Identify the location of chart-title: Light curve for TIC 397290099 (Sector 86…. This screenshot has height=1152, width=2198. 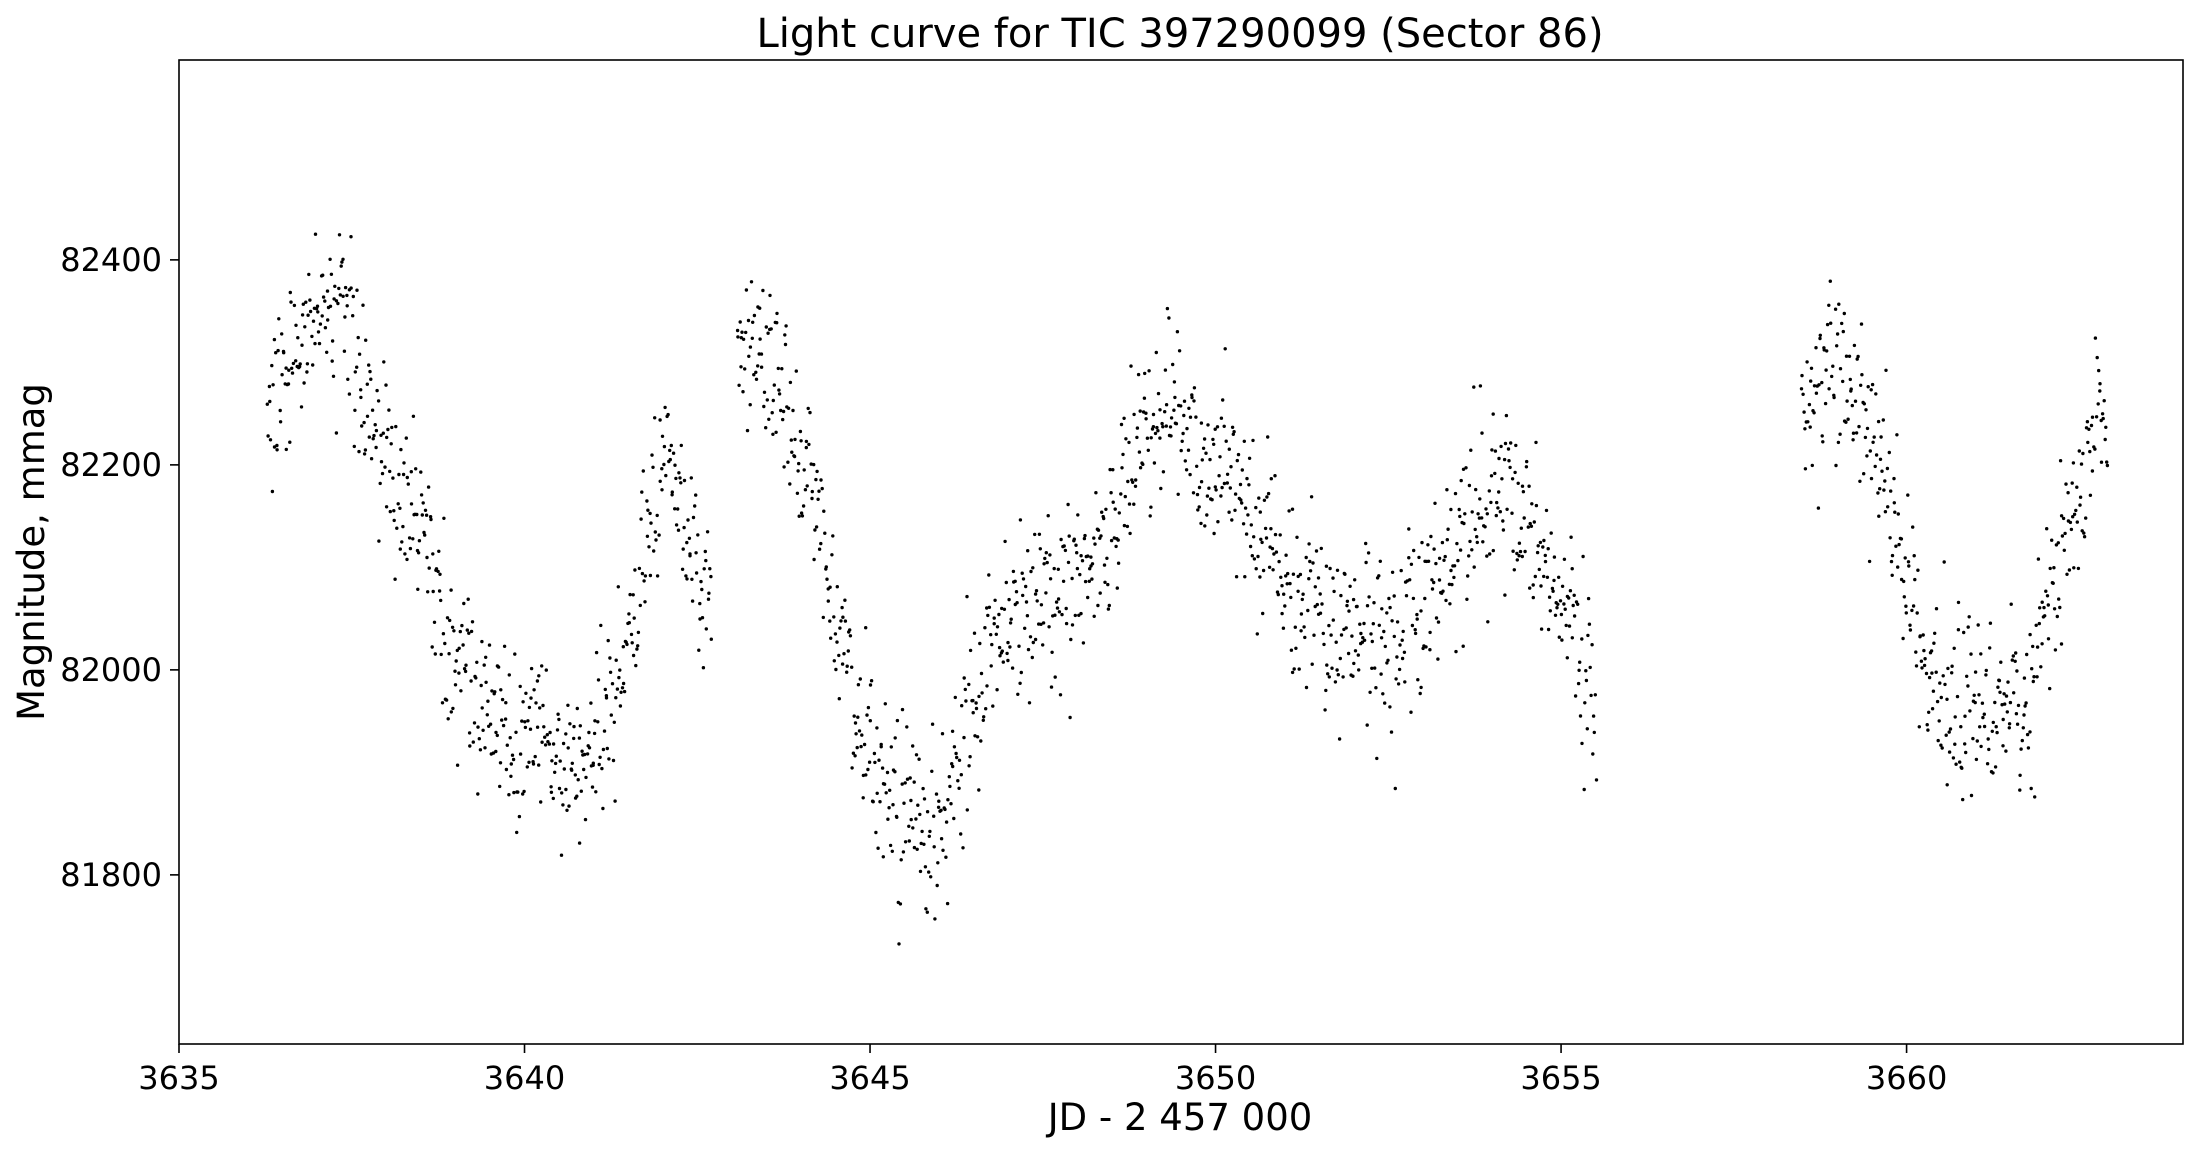
(1179, 34).